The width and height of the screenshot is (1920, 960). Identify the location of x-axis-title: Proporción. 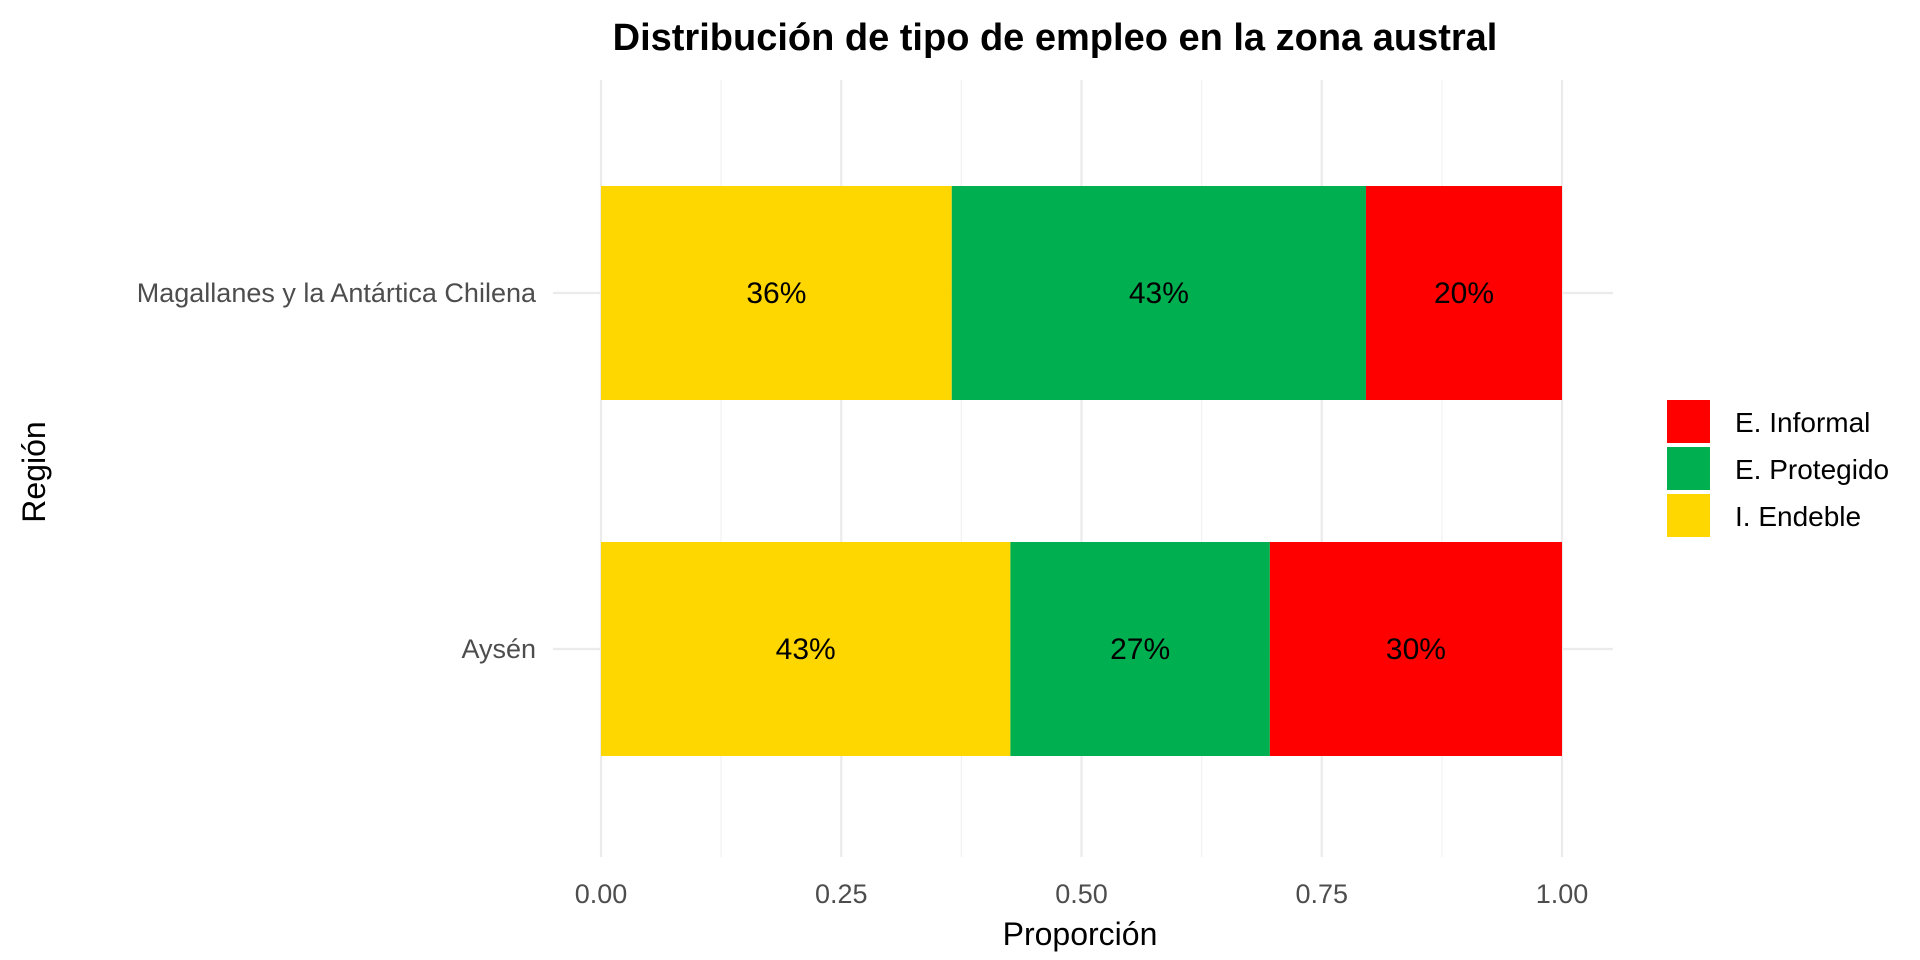
(1080, 934).